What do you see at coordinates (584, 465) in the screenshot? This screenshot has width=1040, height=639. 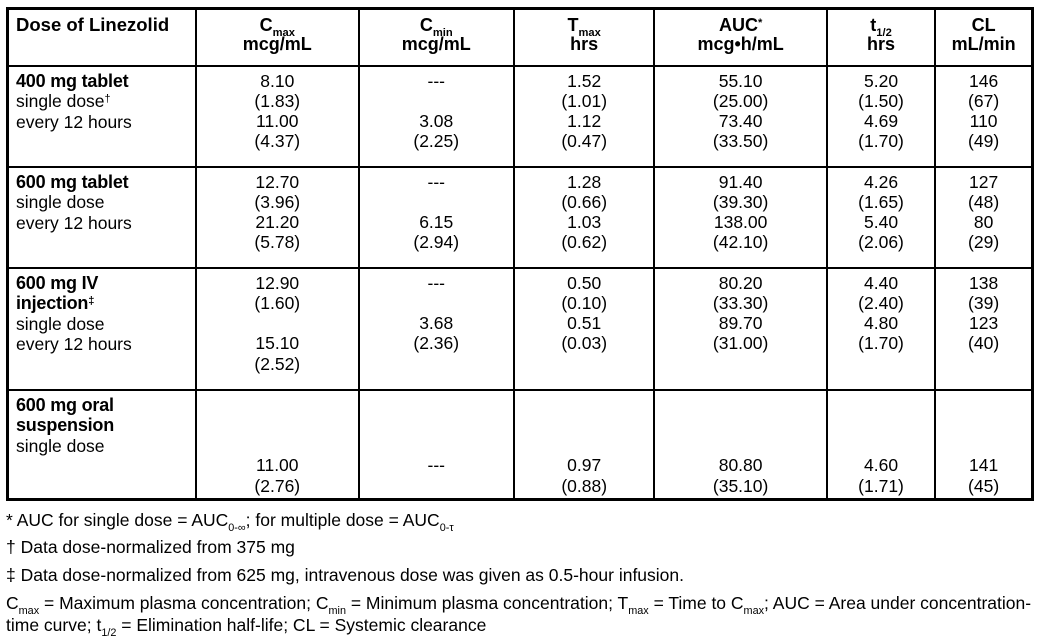 I see `cell-value-line: 0.97` at bounding box center [584, 465].